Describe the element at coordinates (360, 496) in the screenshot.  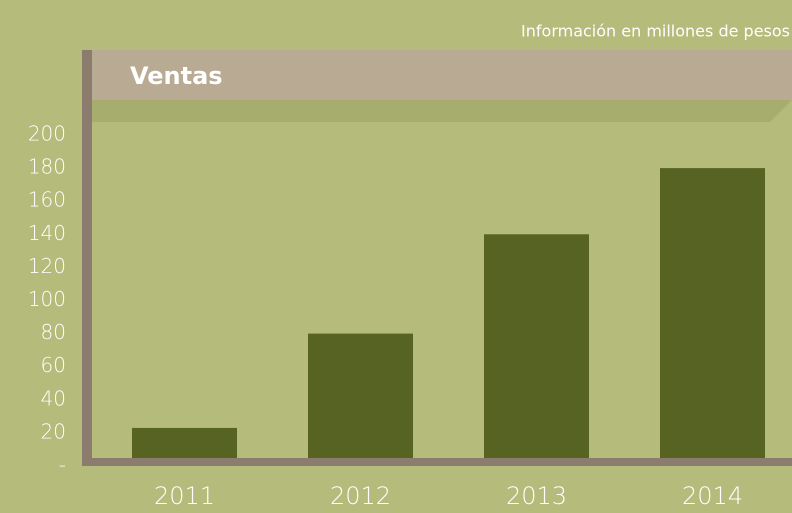
I see `x-tick-label: 2012` at that location.